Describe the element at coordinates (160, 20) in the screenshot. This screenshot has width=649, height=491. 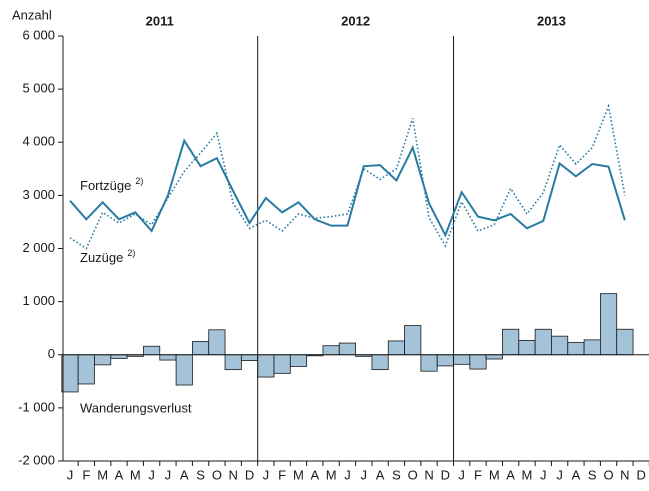
I see `year-label: 2011` at that location.